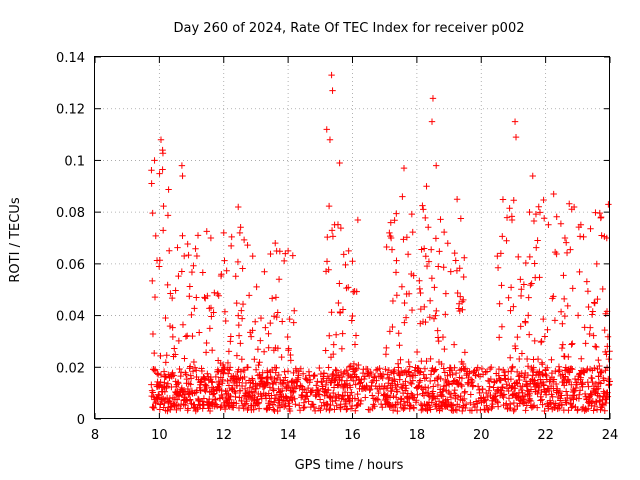  What do you see at coordinates (545, 435) in the screenshot?
I see `x-tick-label: 22` at bounding box center [545, 435].